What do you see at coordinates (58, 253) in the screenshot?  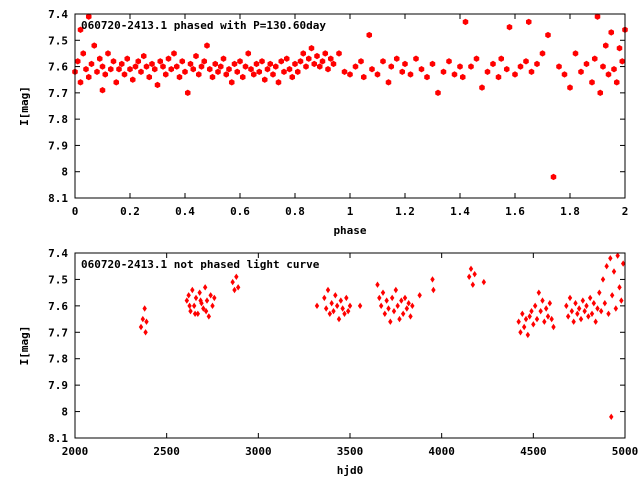 I see `unphased-y-tick-label: 7.4` at bounding box center [58, 253].